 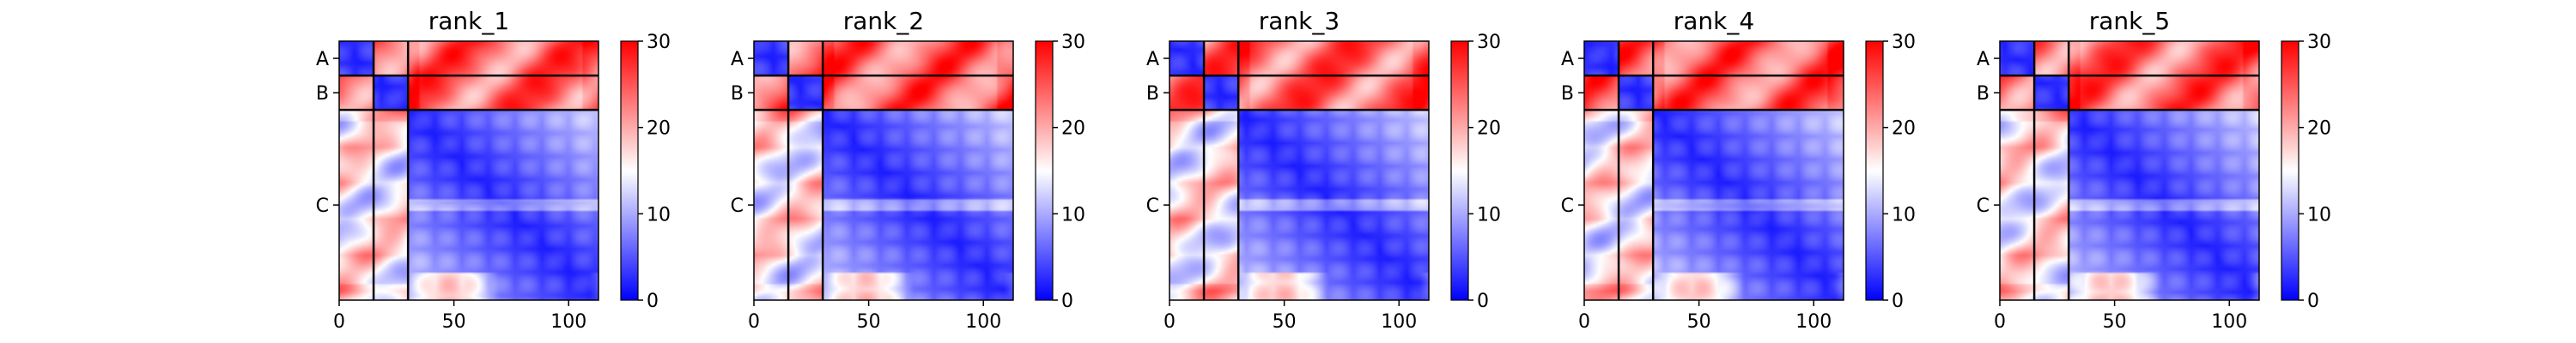 What do you see at coordinates (884, 21) in the screenshot?
I see `panel-title: rank_2` at bounding box center [884, 21].